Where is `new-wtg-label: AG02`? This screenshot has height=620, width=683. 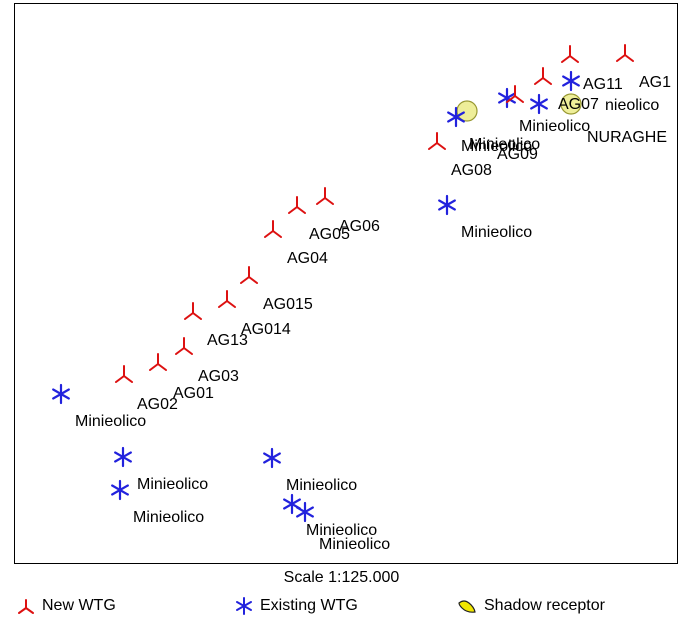 new-wtg-label: AG02 is located at coordinates (157, 404).